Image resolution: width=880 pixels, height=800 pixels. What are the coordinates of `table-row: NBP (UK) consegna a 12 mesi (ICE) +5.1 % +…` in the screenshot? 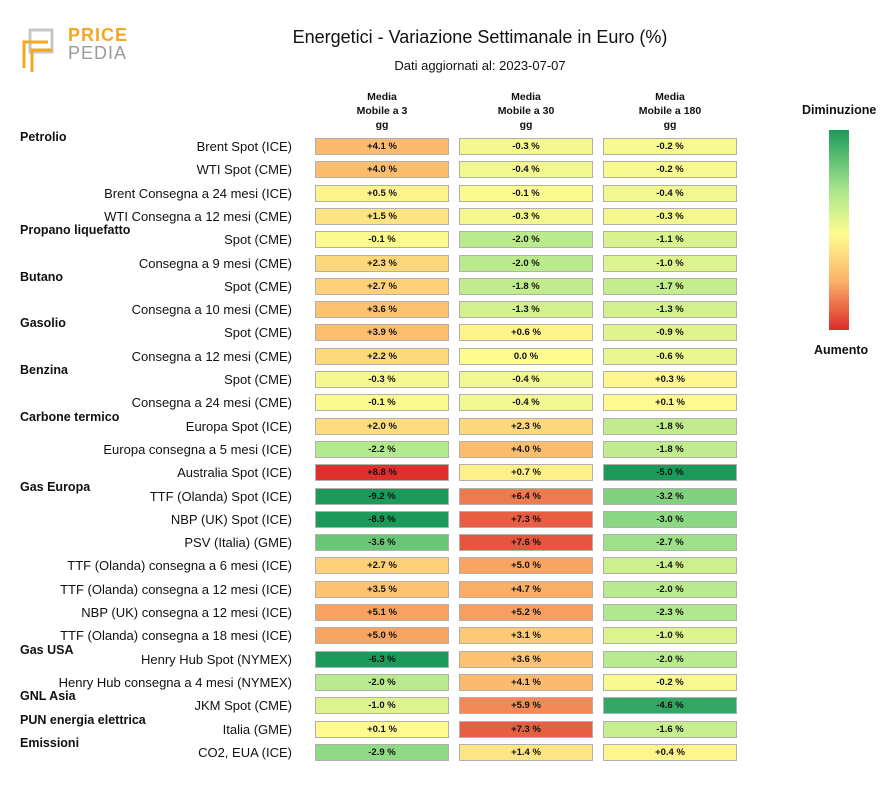 It's located at (380, 614).